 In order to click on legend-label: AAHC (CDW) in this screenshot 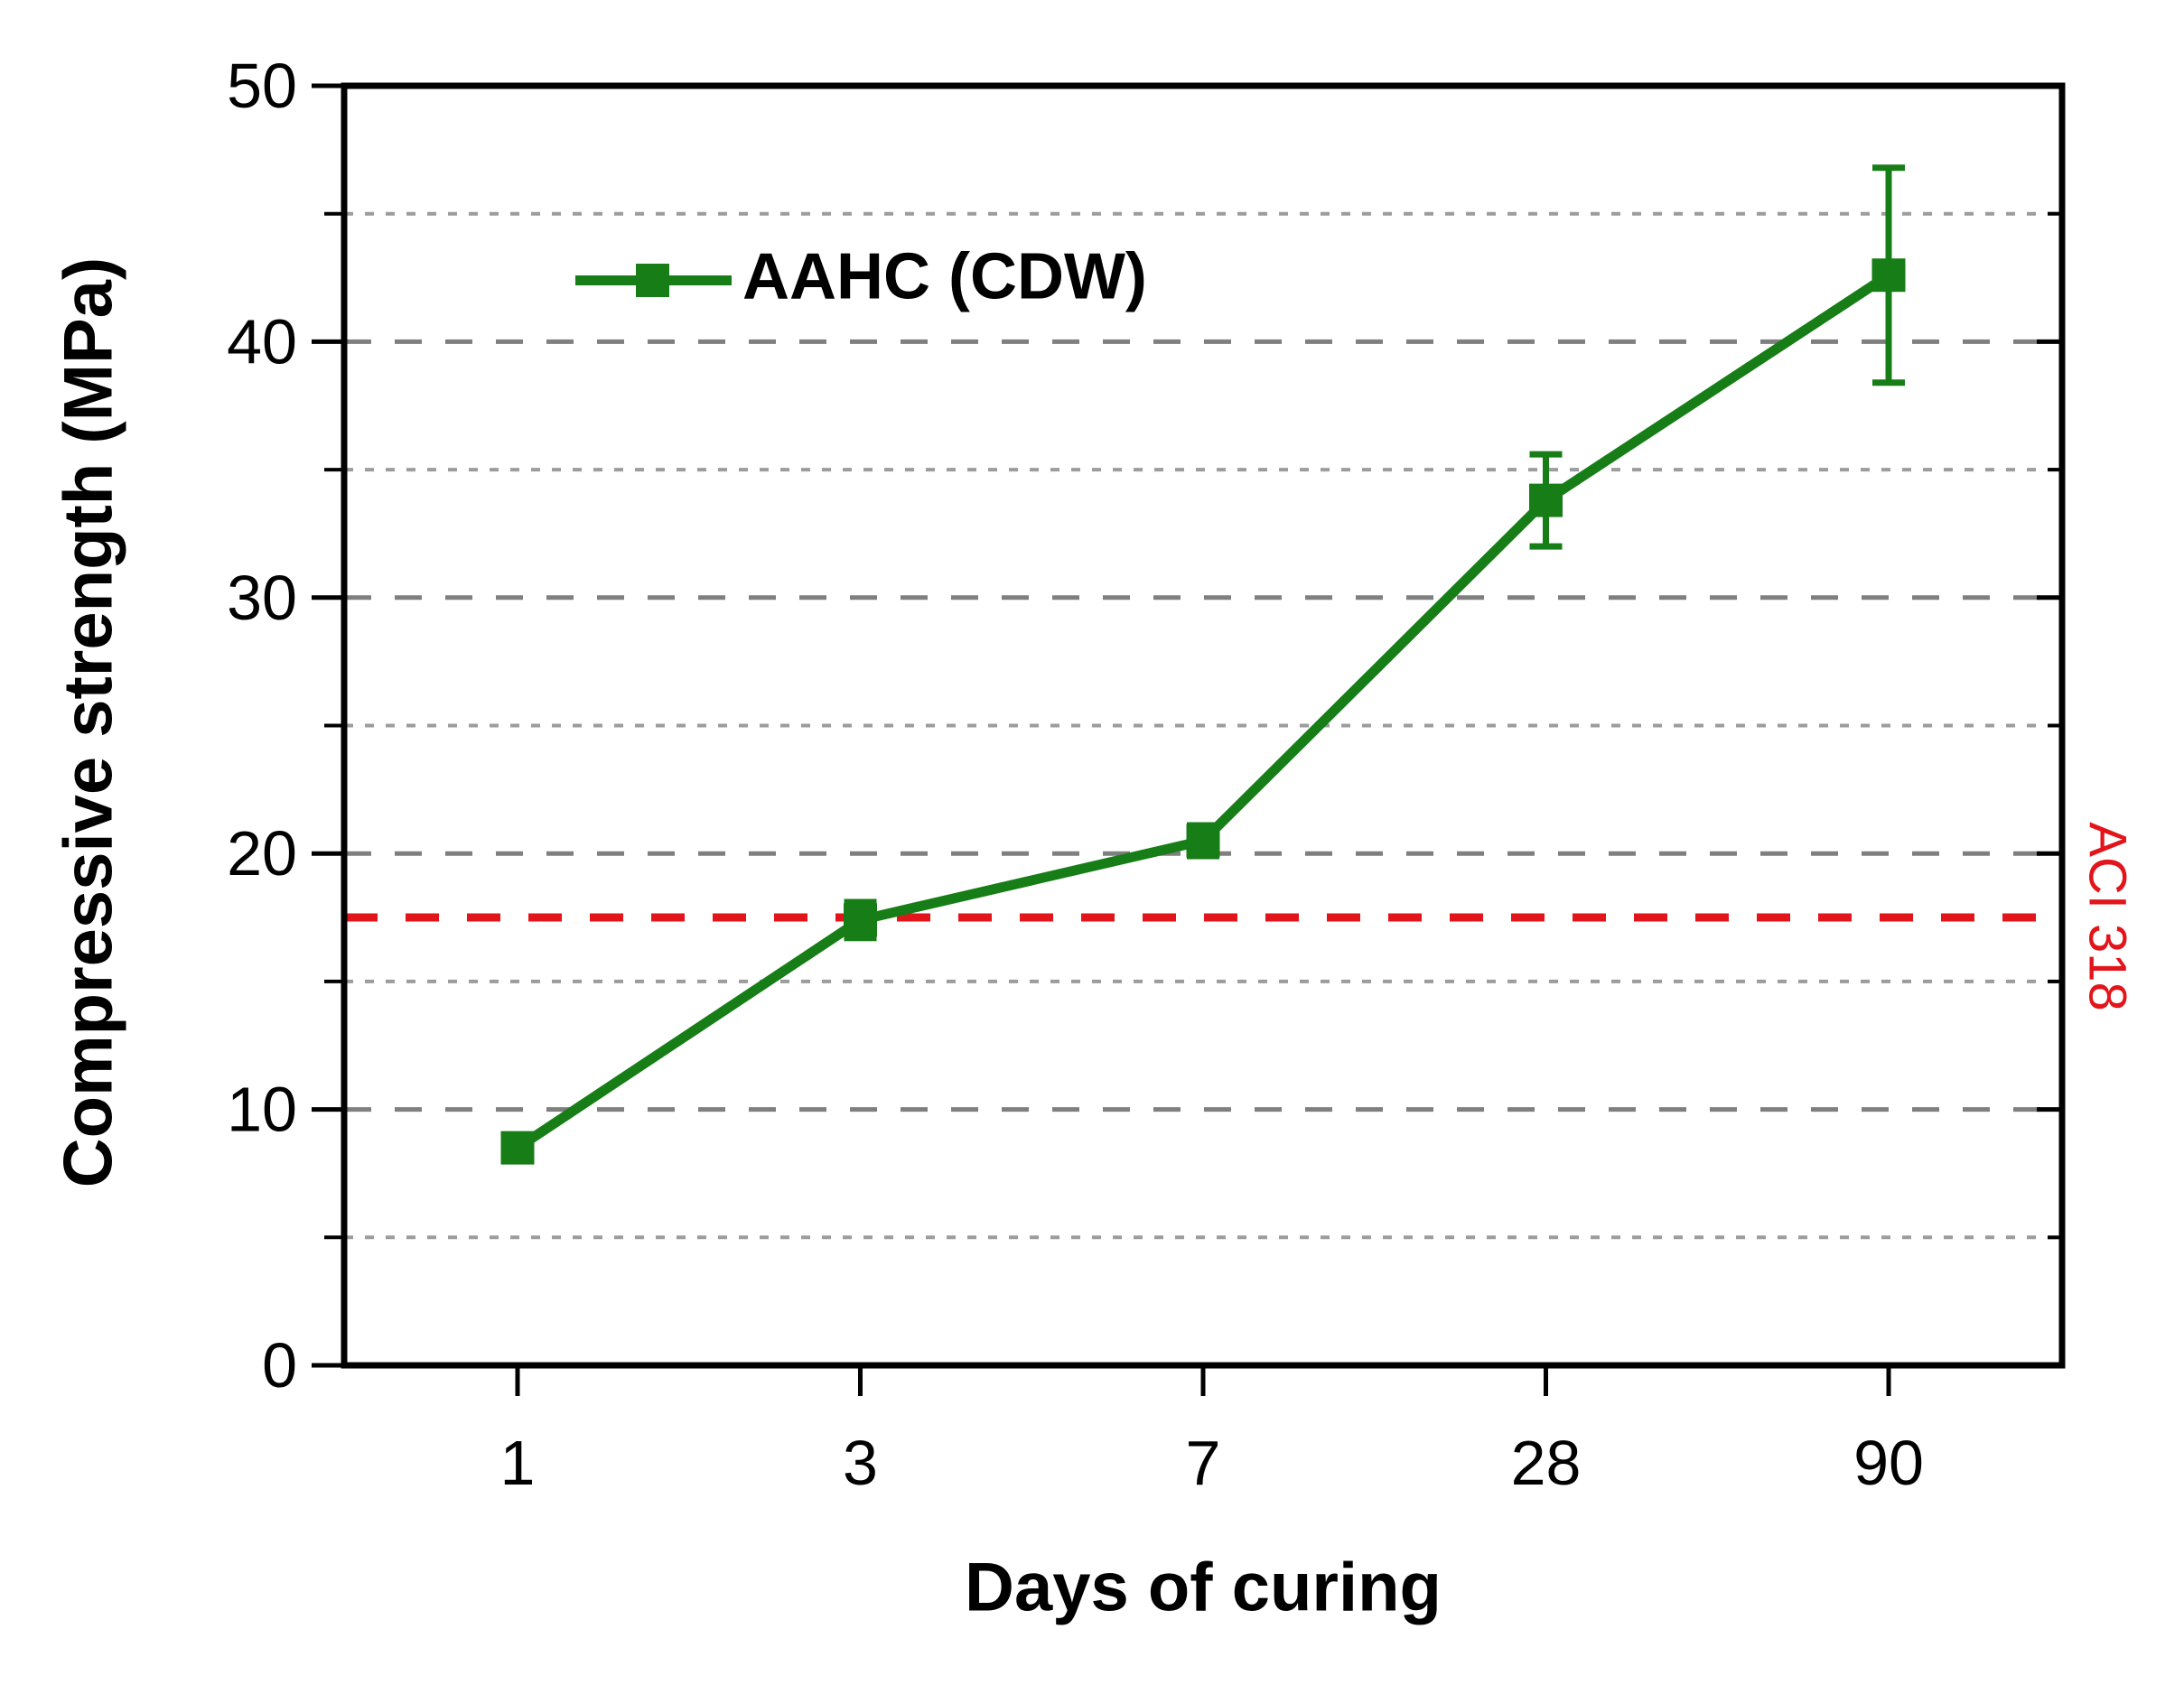, I will do `click(945, 276)`.